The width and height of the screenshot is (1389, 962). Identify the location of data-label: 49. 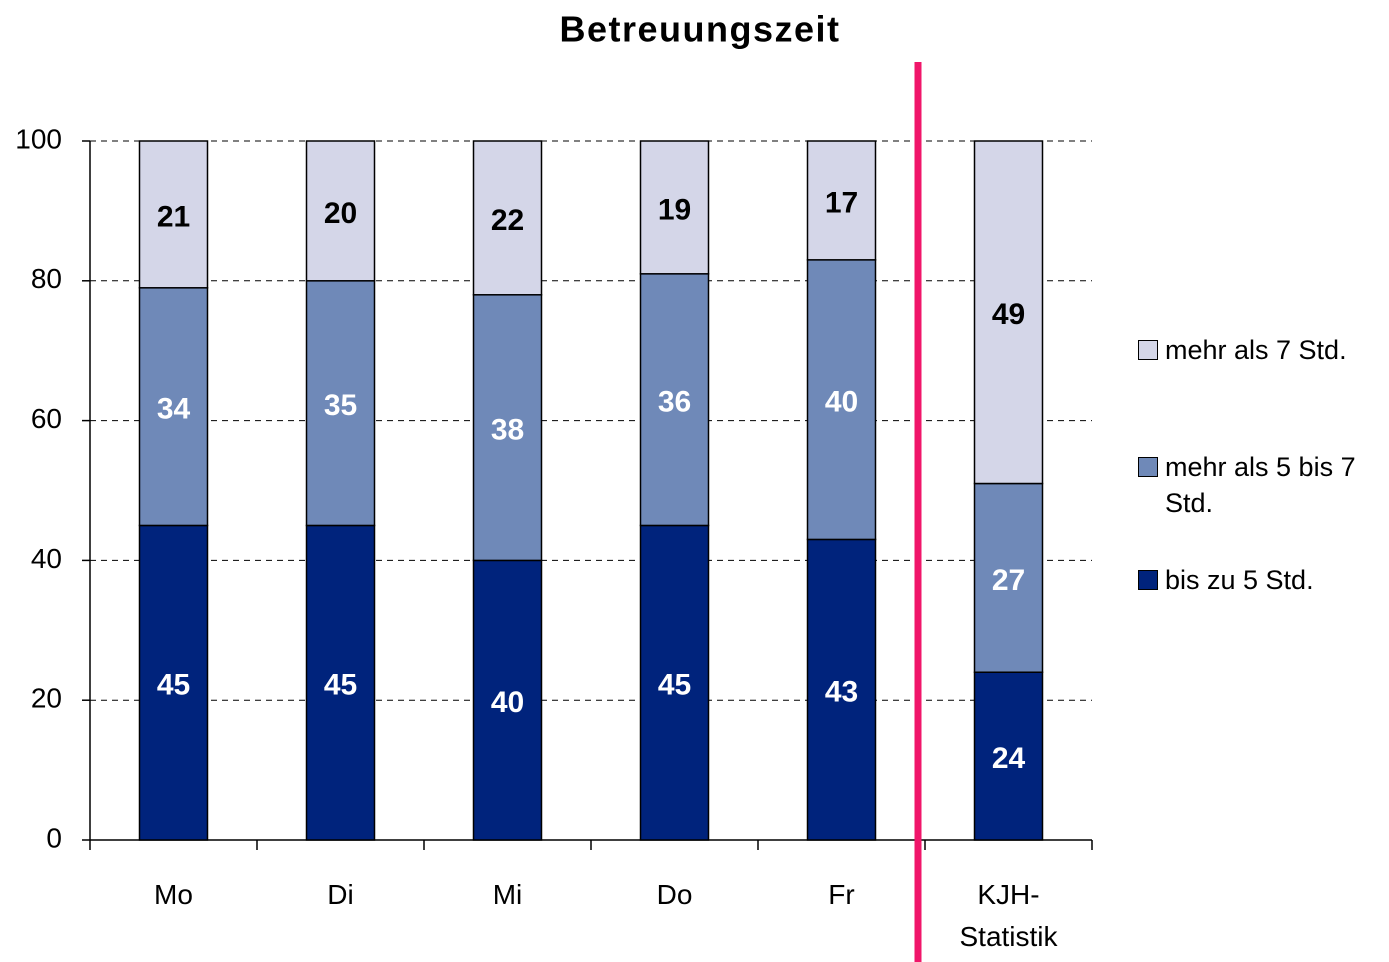
(1008, 314).